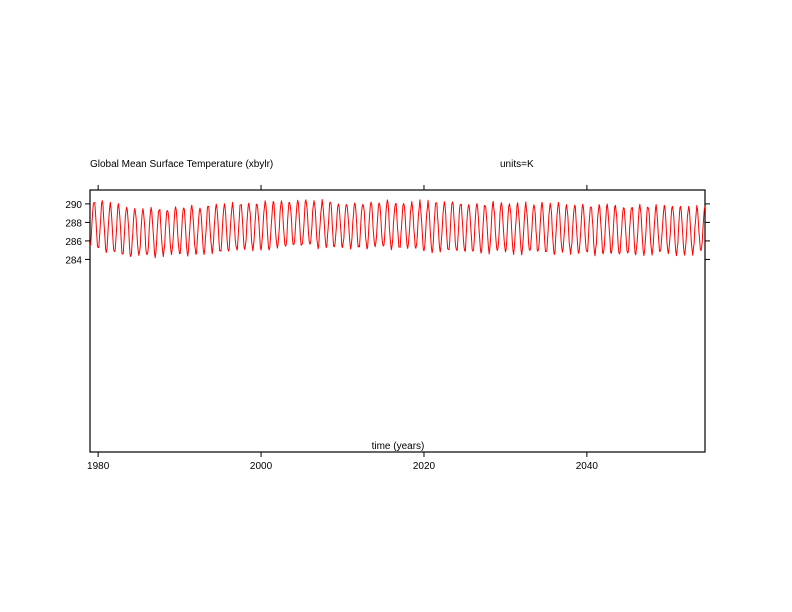 This screenshot has width=792, height=612. What do you see at coordinates (517, 164) in the screenshot?
I see `units-label: units=K` at bounding box center [517, 164].